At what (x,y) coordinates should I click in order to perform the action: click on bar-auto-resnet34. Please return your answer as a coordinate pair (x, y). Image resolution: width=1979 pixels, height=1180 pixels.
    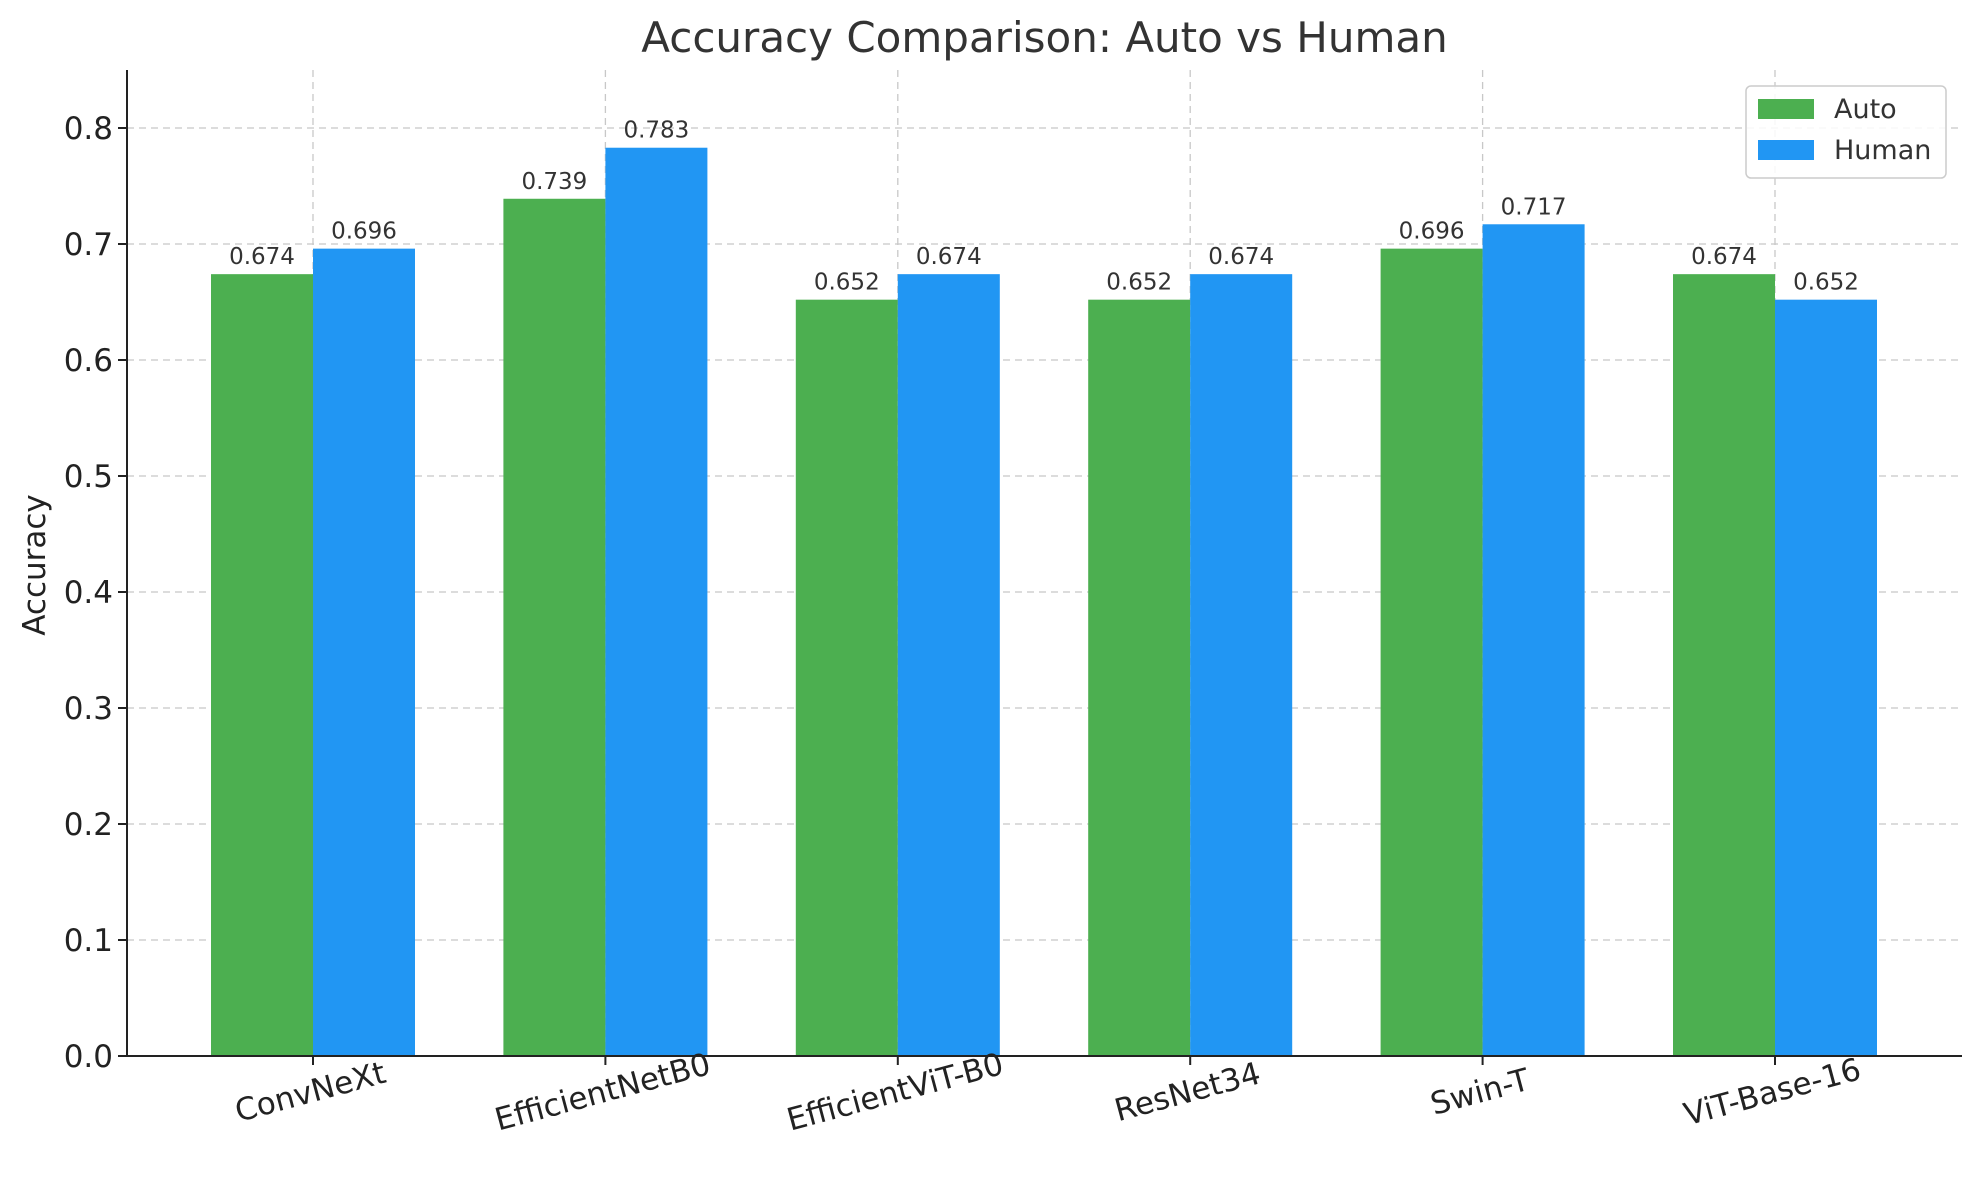
    Looking at the image, I should click on (1139, 677).